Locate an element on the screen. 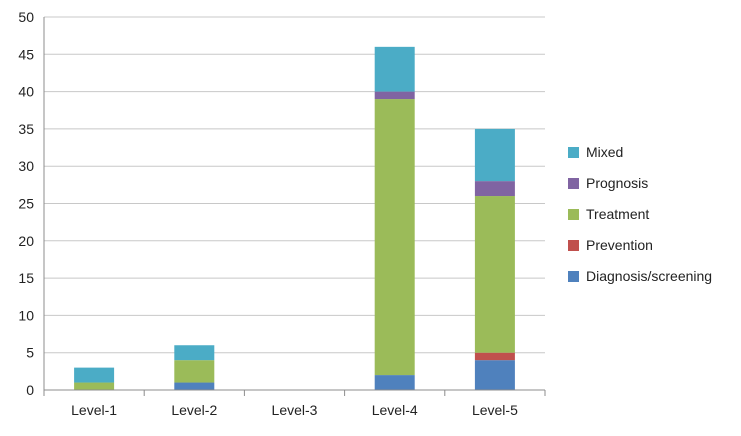 The image size is (741, 436). legend-label: Diagnosis/screening is located at coordinates (649, 276).